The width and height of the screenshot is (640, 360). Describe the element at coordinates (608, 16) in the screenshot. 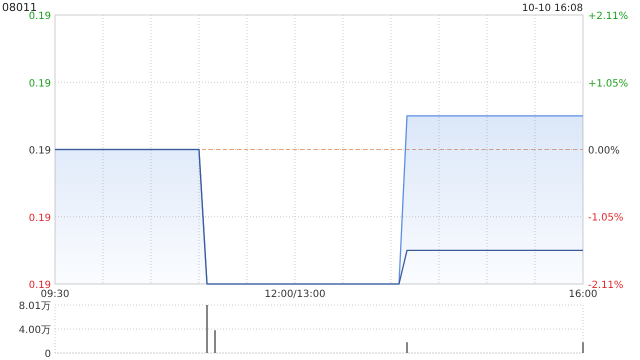

I see `y2-tick-label: +2.11%` at that location.